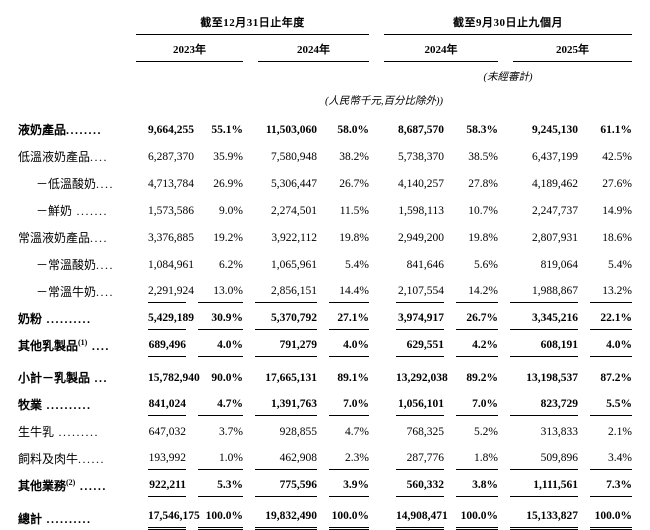 This screenshot has width=650, height=530. Describe the element at coordinates (42, 486) in the screenshot. I see `row-label-text: 其他業務` at that location.